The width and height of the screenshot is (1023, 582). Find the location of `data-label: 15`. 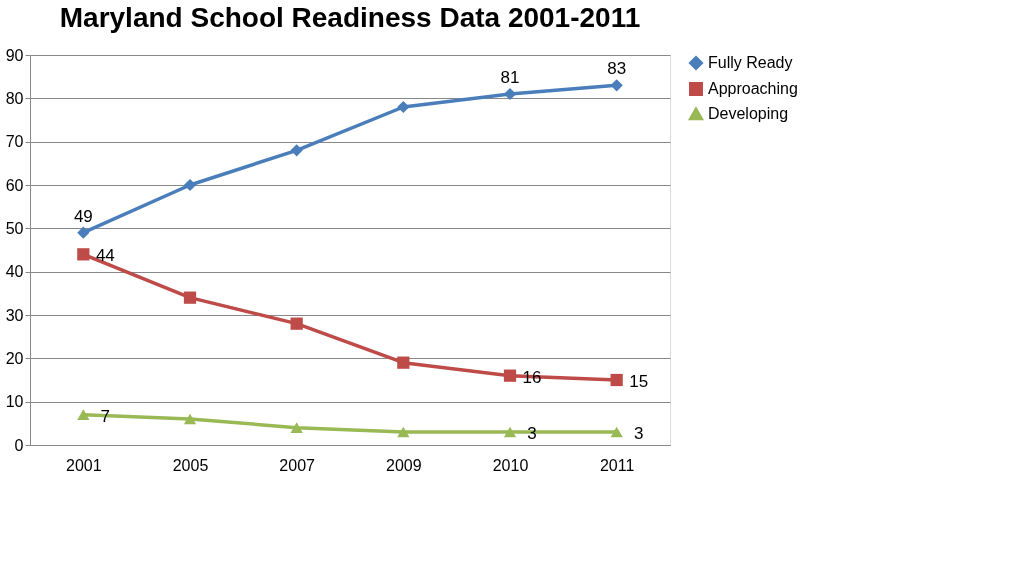

data-label: 15 is located at coordinates (639, 381).